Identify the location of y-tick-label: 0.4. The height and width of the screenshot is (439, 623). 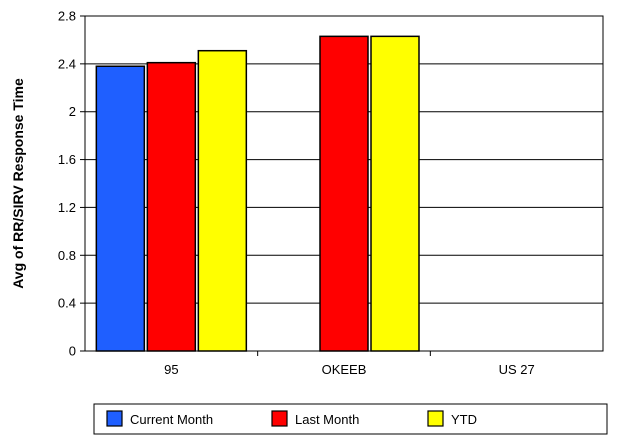
(67, 303).